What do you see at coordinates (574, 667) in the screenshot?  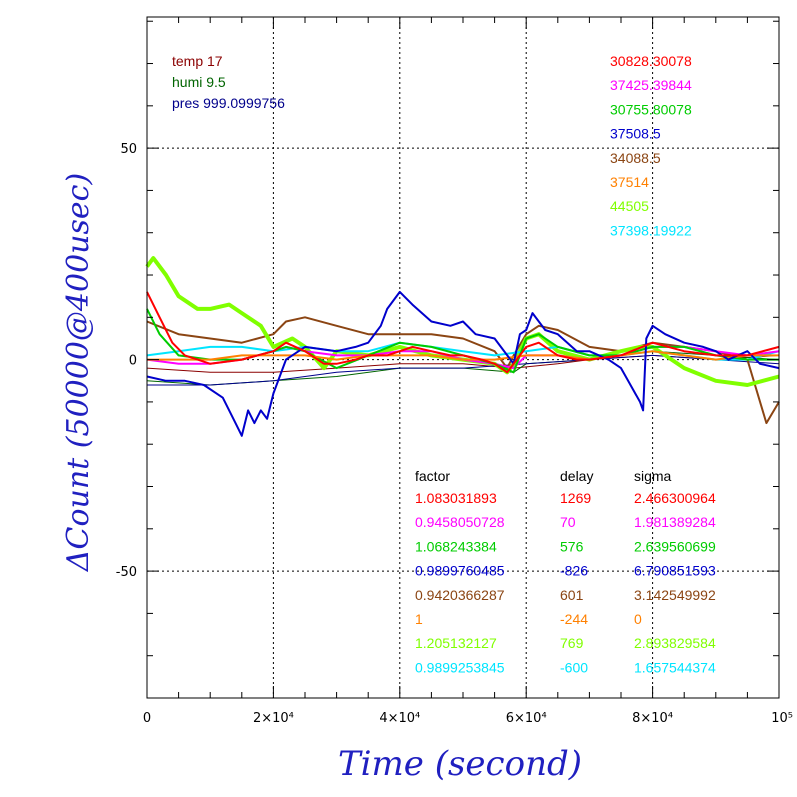 I see `table-cell-delay: -600` at bounding box center [574, 667].